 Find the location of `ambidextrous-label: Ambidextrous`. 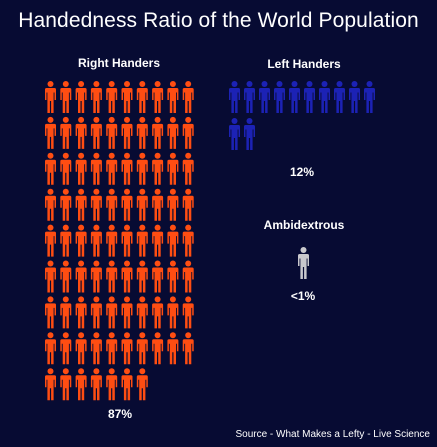

ambidextrous-label: Ambidextrous is located at coordinates (304, 225).